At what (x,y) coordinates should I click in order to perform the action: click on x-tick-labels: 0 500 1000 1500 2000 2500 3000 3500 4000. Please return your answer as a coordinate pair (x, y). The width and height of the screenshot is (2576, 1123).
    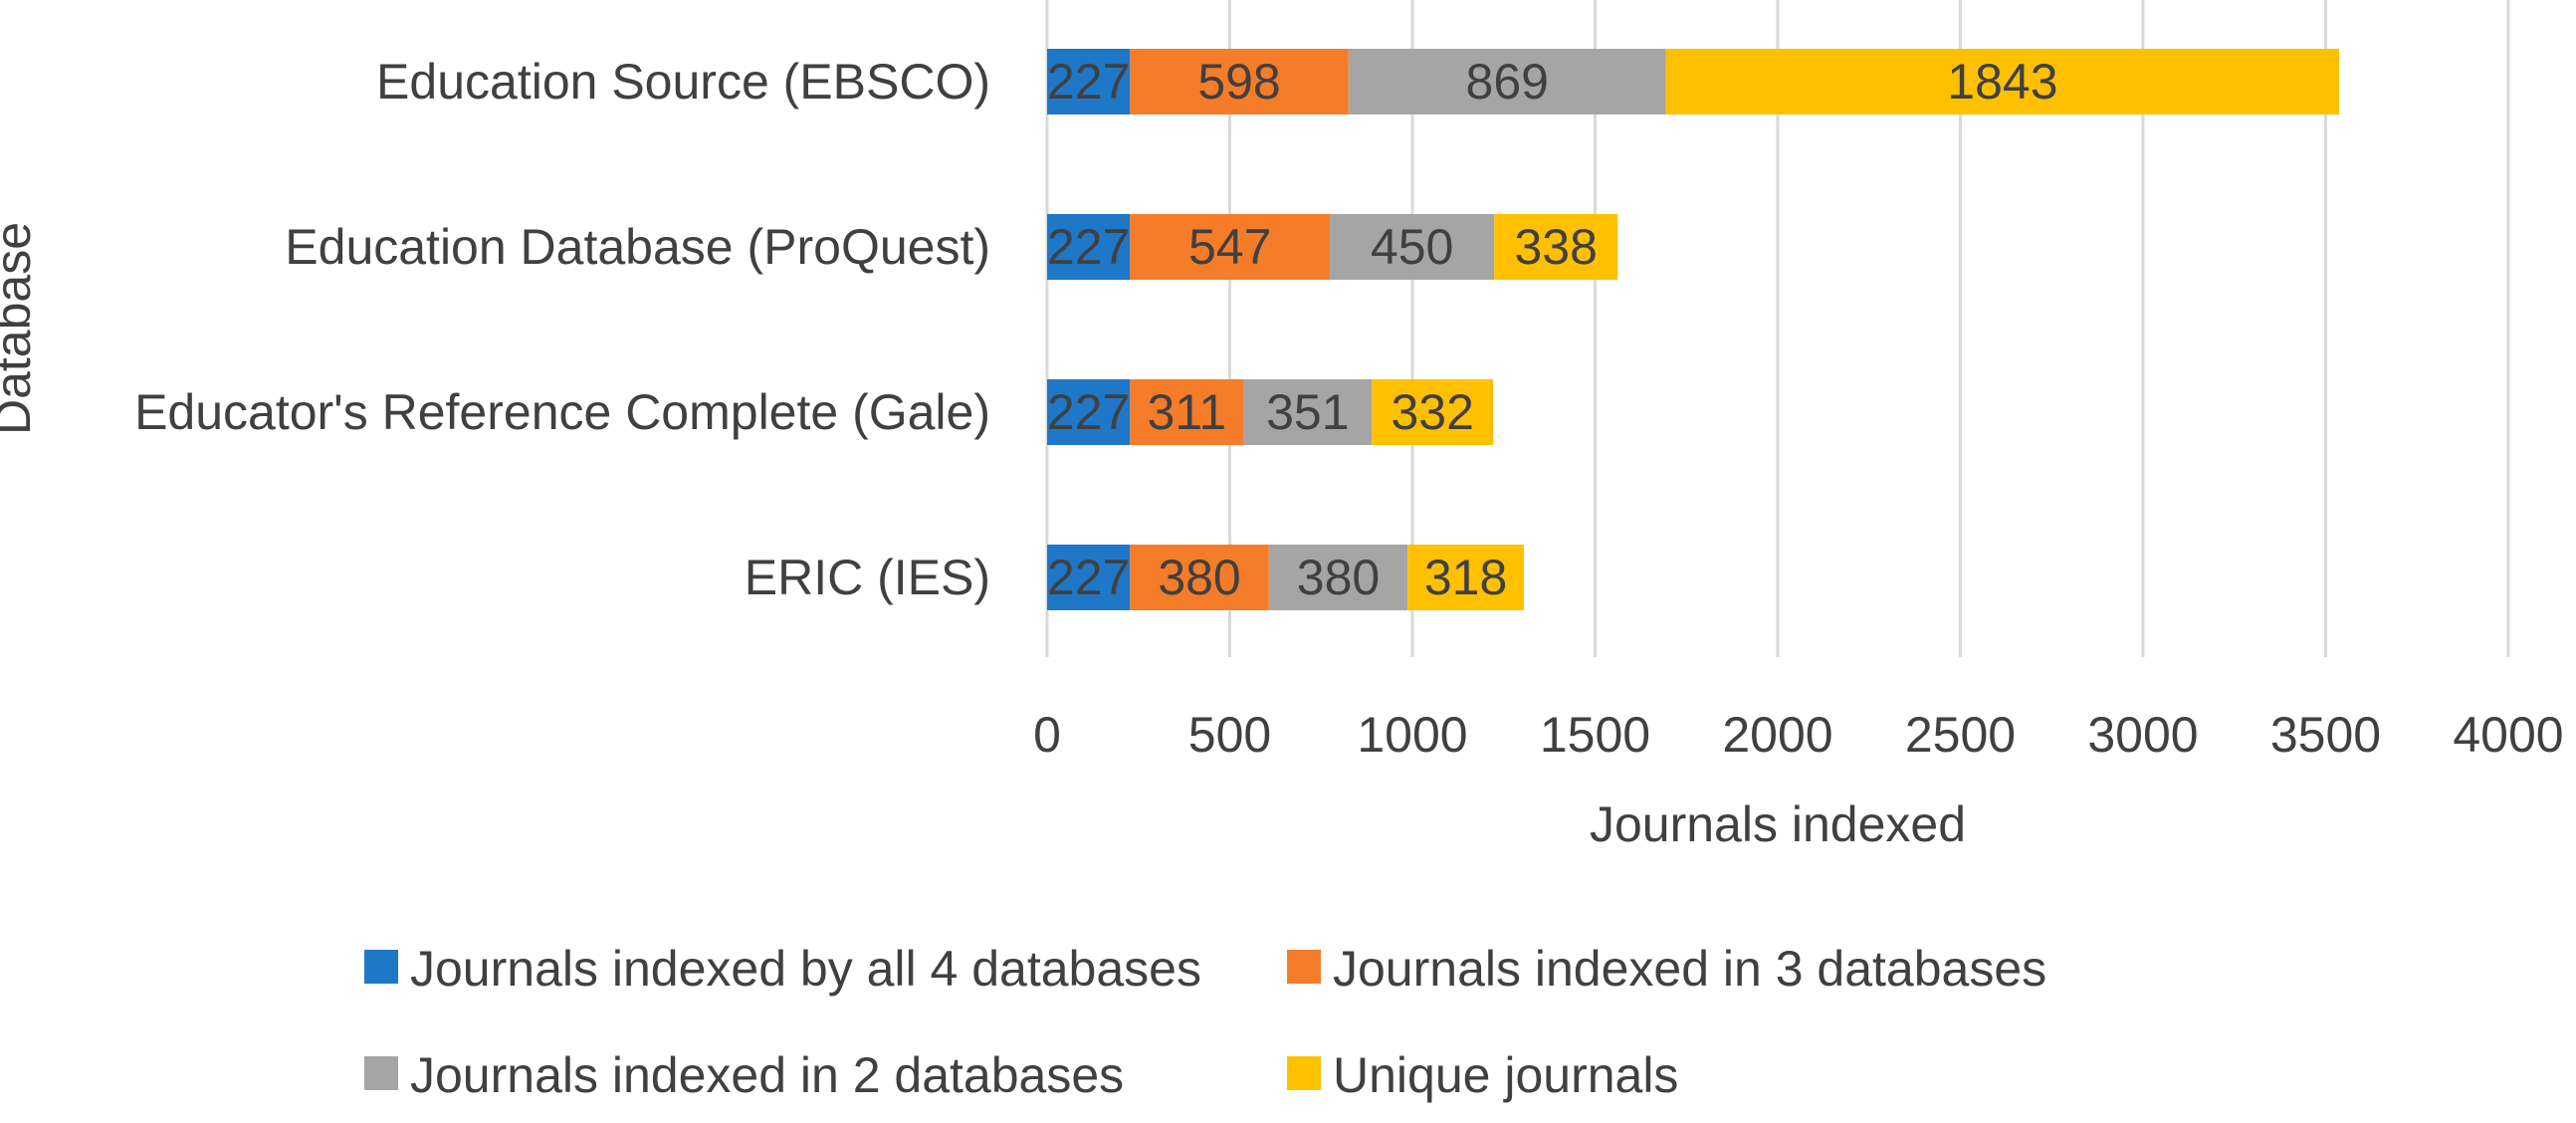
    Looking at the image, I should click on (1798, 735).